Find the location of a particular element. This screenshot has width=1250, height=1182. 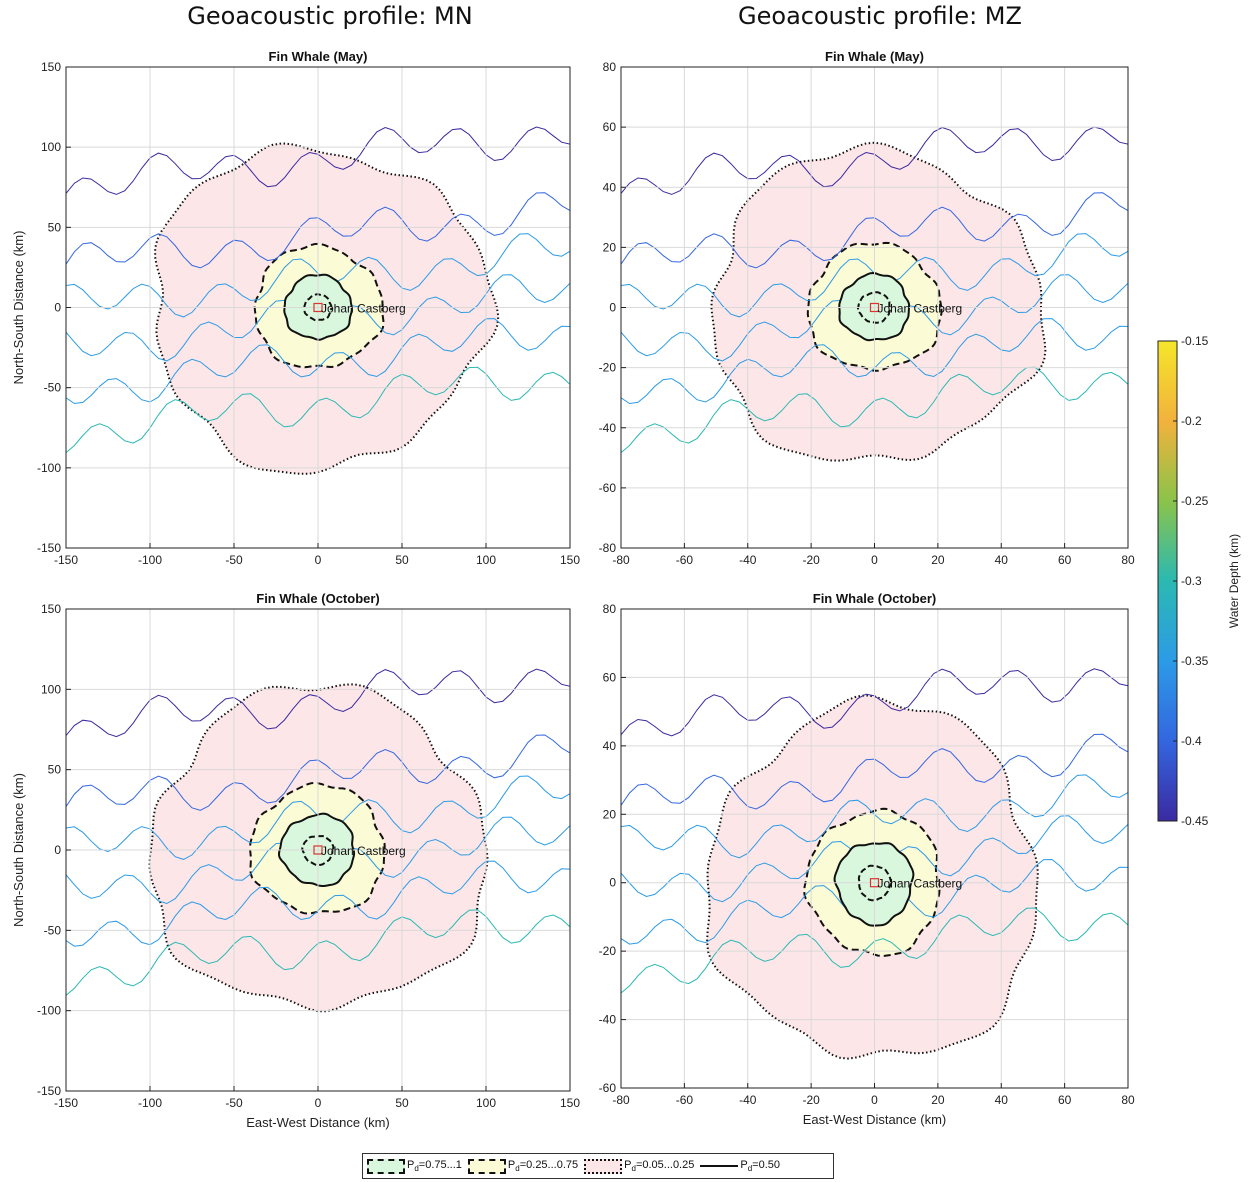

legend-label-high: Pd=0.75...1 is located at coordinates (434, 1166).